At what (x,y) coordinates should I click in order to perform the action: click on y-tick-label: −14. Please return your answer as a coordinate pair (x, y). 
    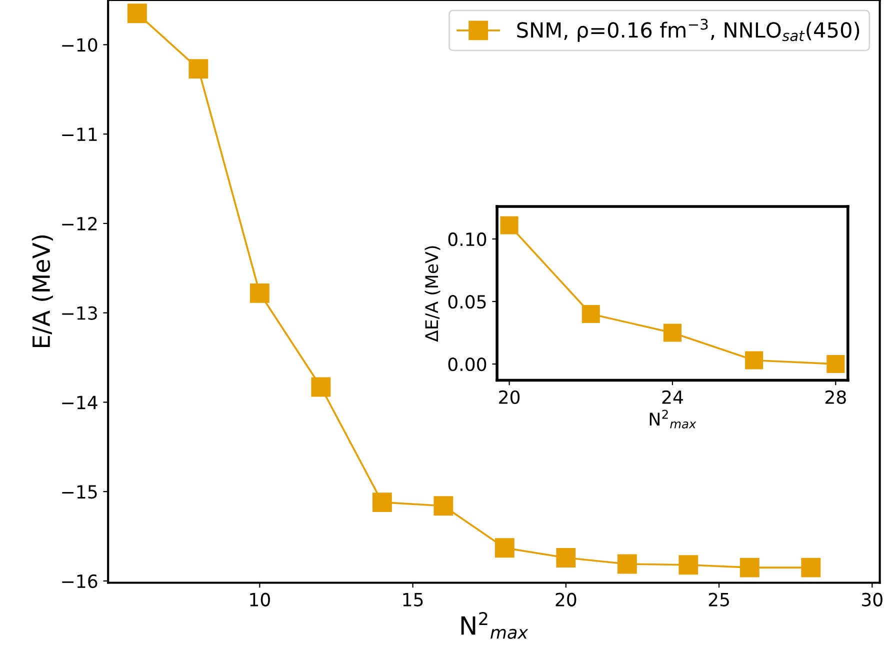
    Looking at the image, I should click on (80, 403).